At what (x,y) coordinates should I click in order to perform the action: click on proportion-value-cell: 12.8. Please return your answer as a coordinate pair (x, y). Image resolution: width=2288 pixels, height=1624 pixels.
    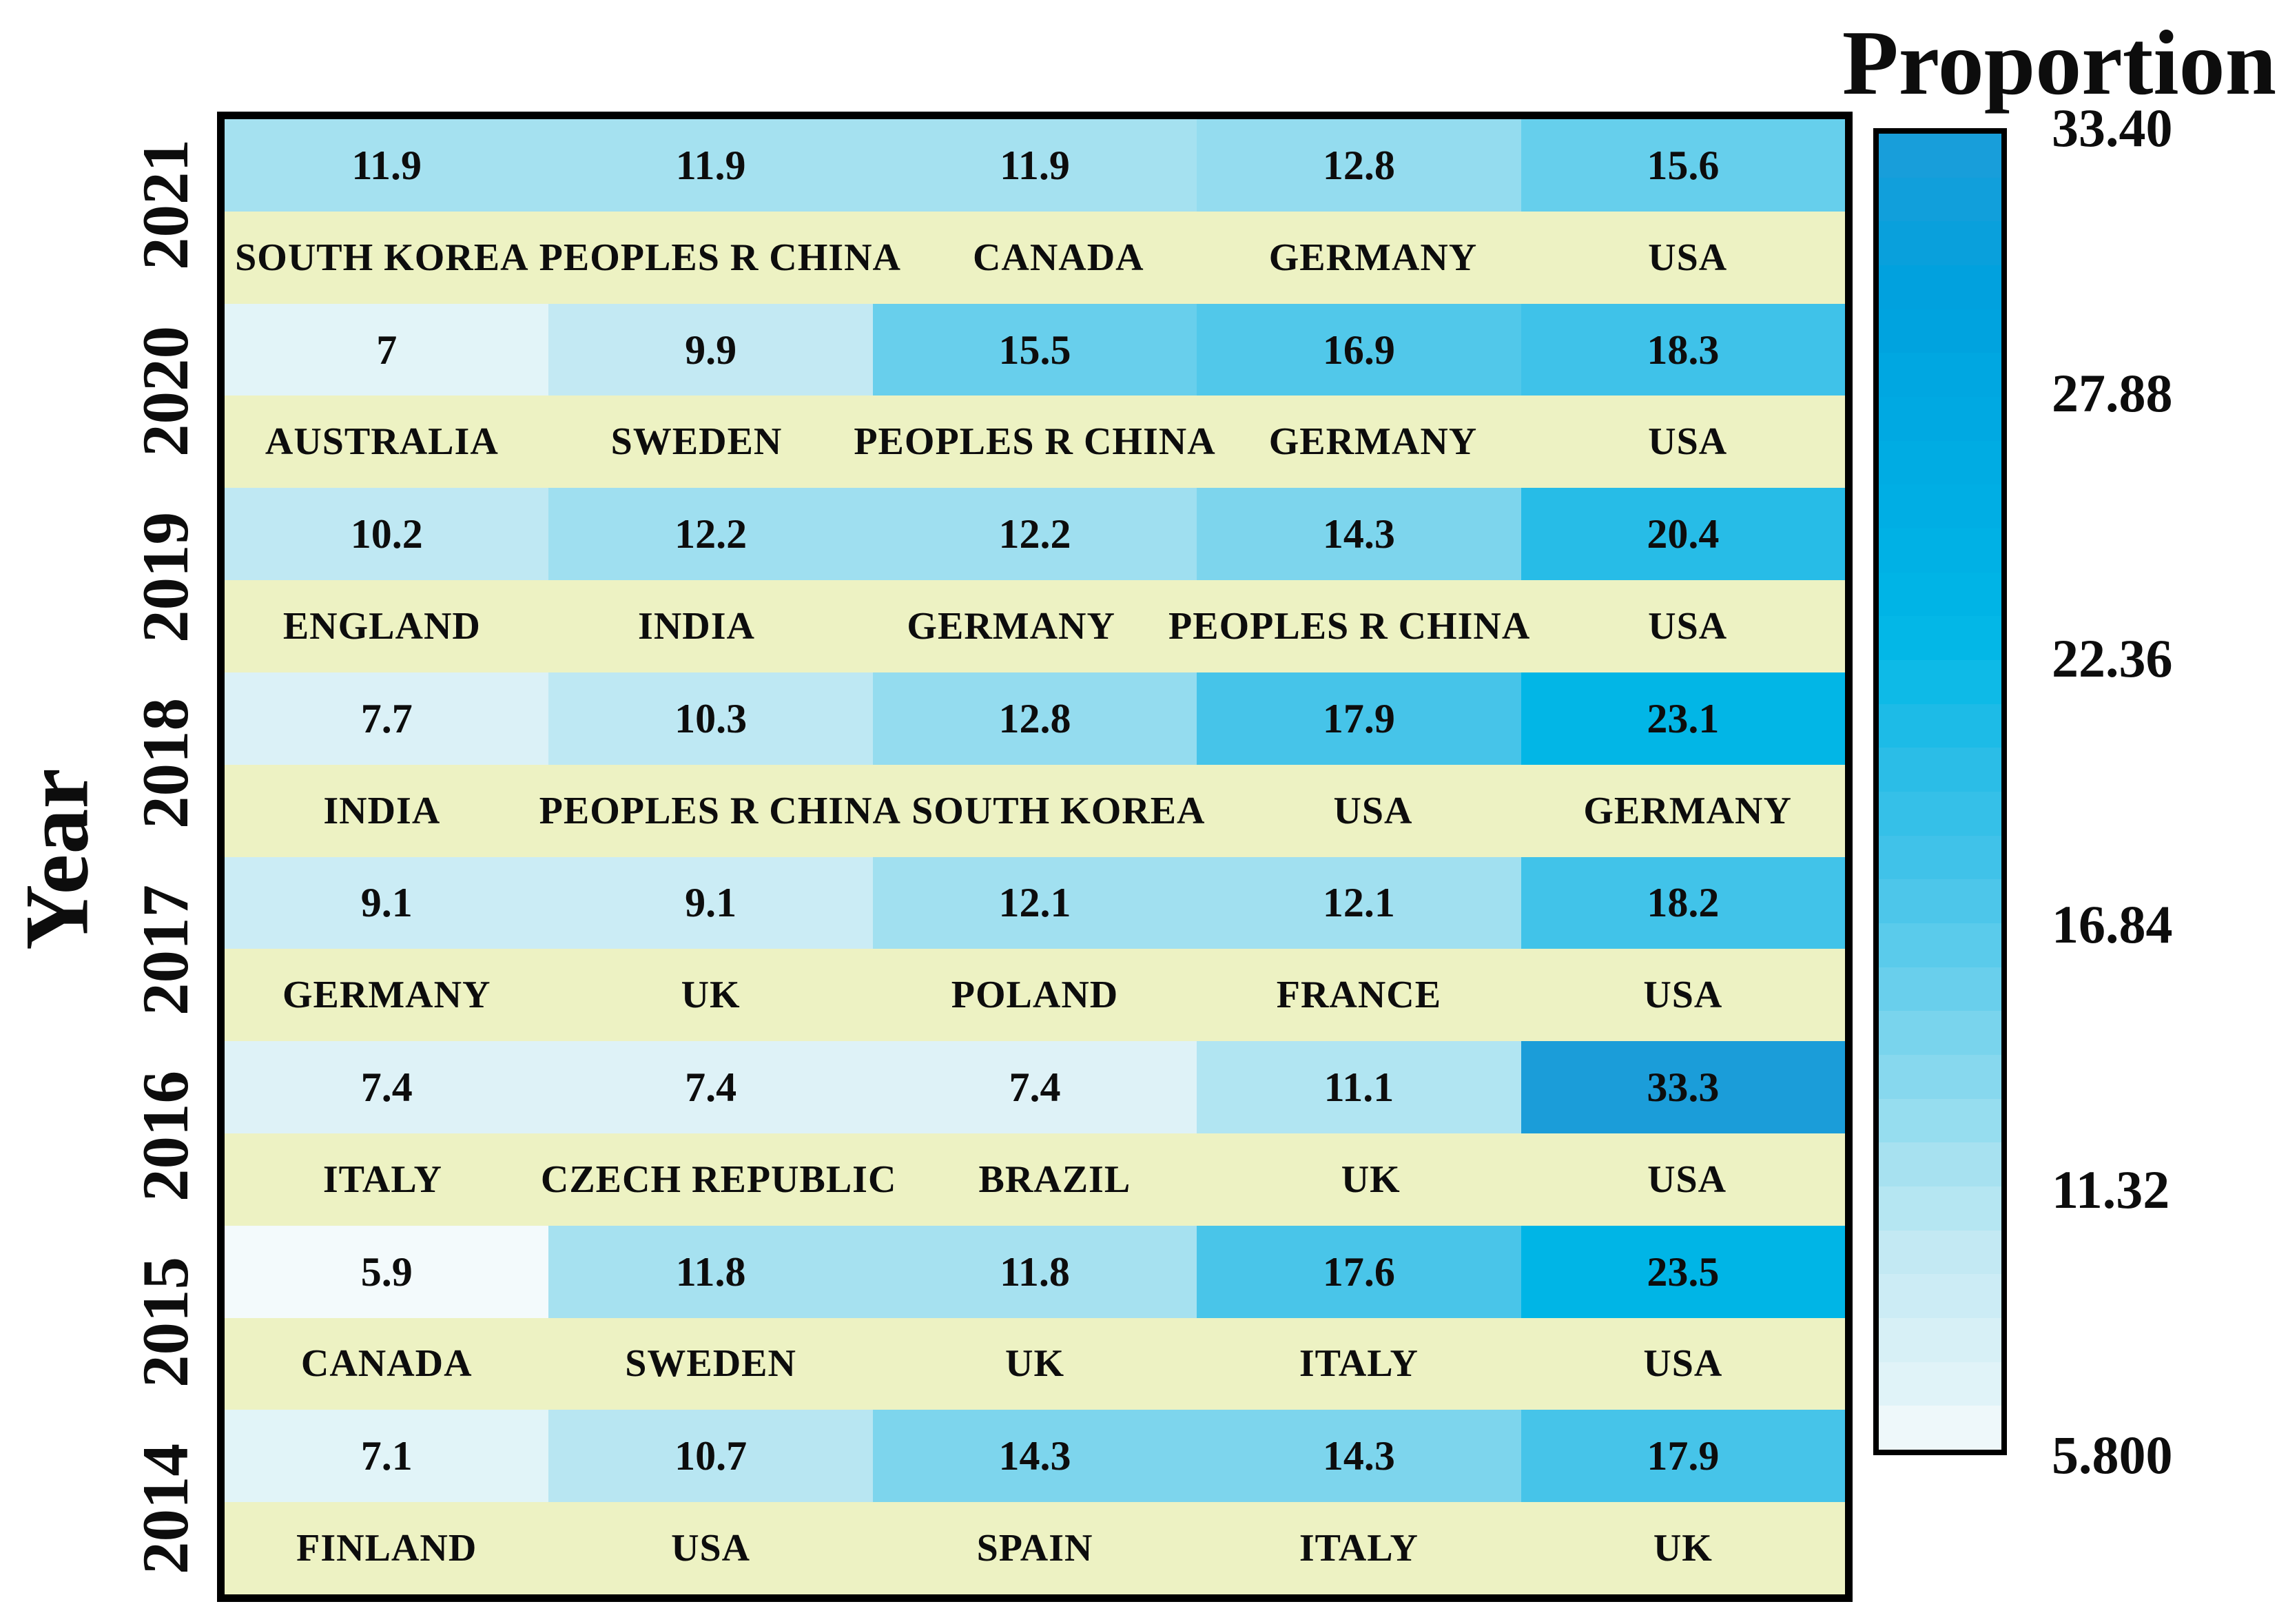
    Looking at the image, I should click on (1359, 166).